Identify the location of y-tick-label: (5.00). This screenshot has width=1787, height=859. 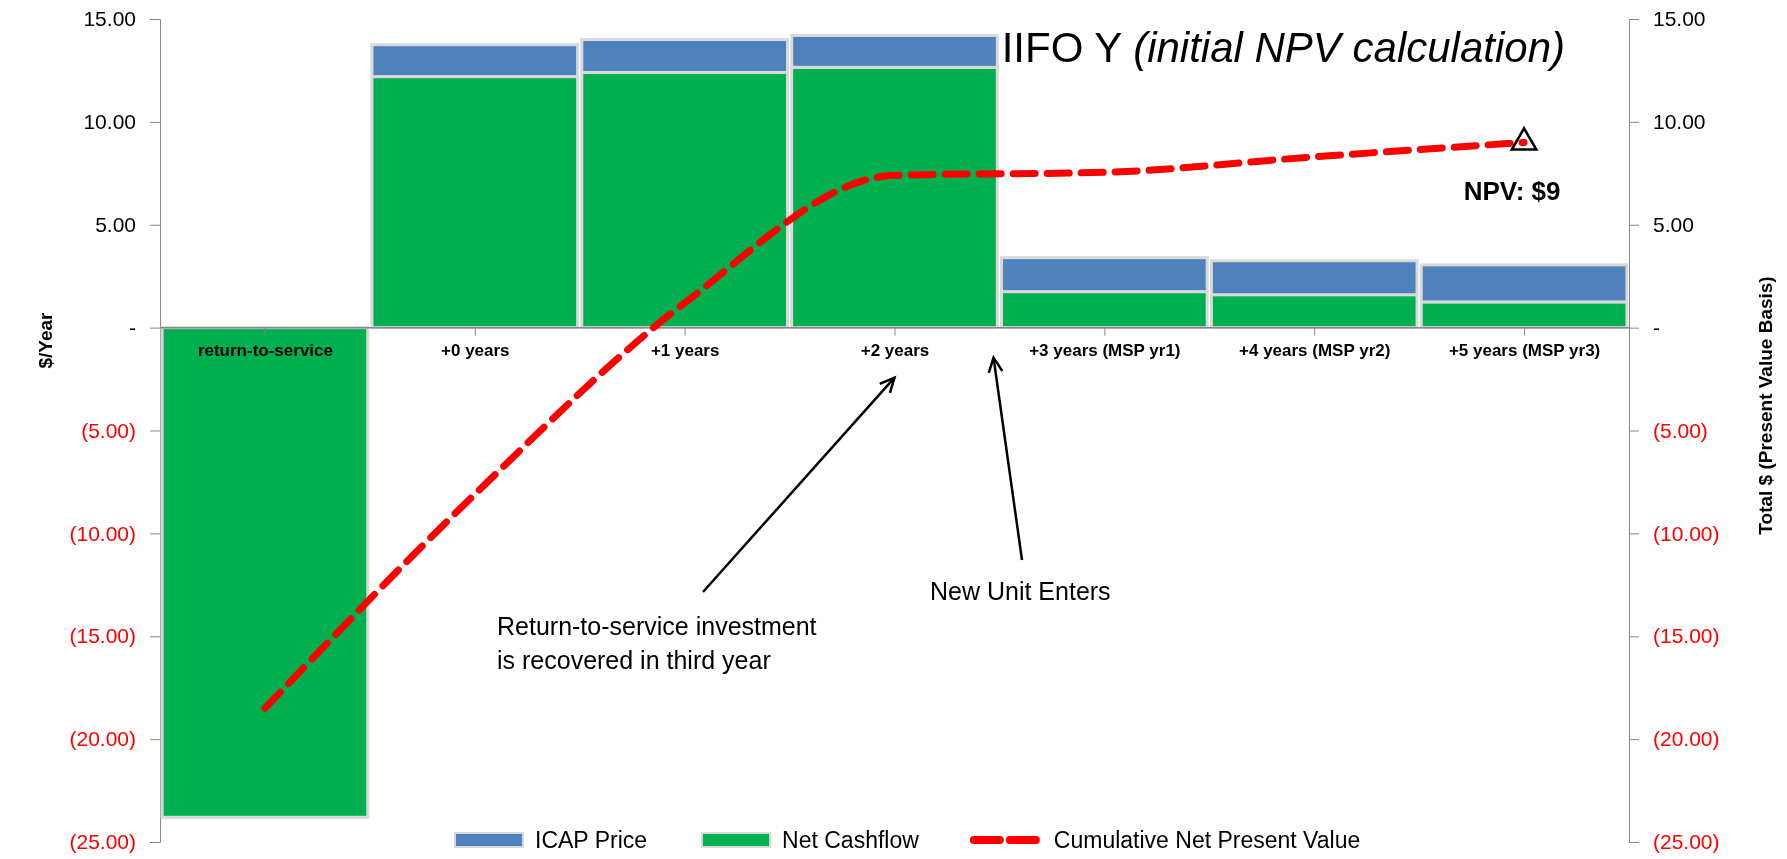
(108, 430).